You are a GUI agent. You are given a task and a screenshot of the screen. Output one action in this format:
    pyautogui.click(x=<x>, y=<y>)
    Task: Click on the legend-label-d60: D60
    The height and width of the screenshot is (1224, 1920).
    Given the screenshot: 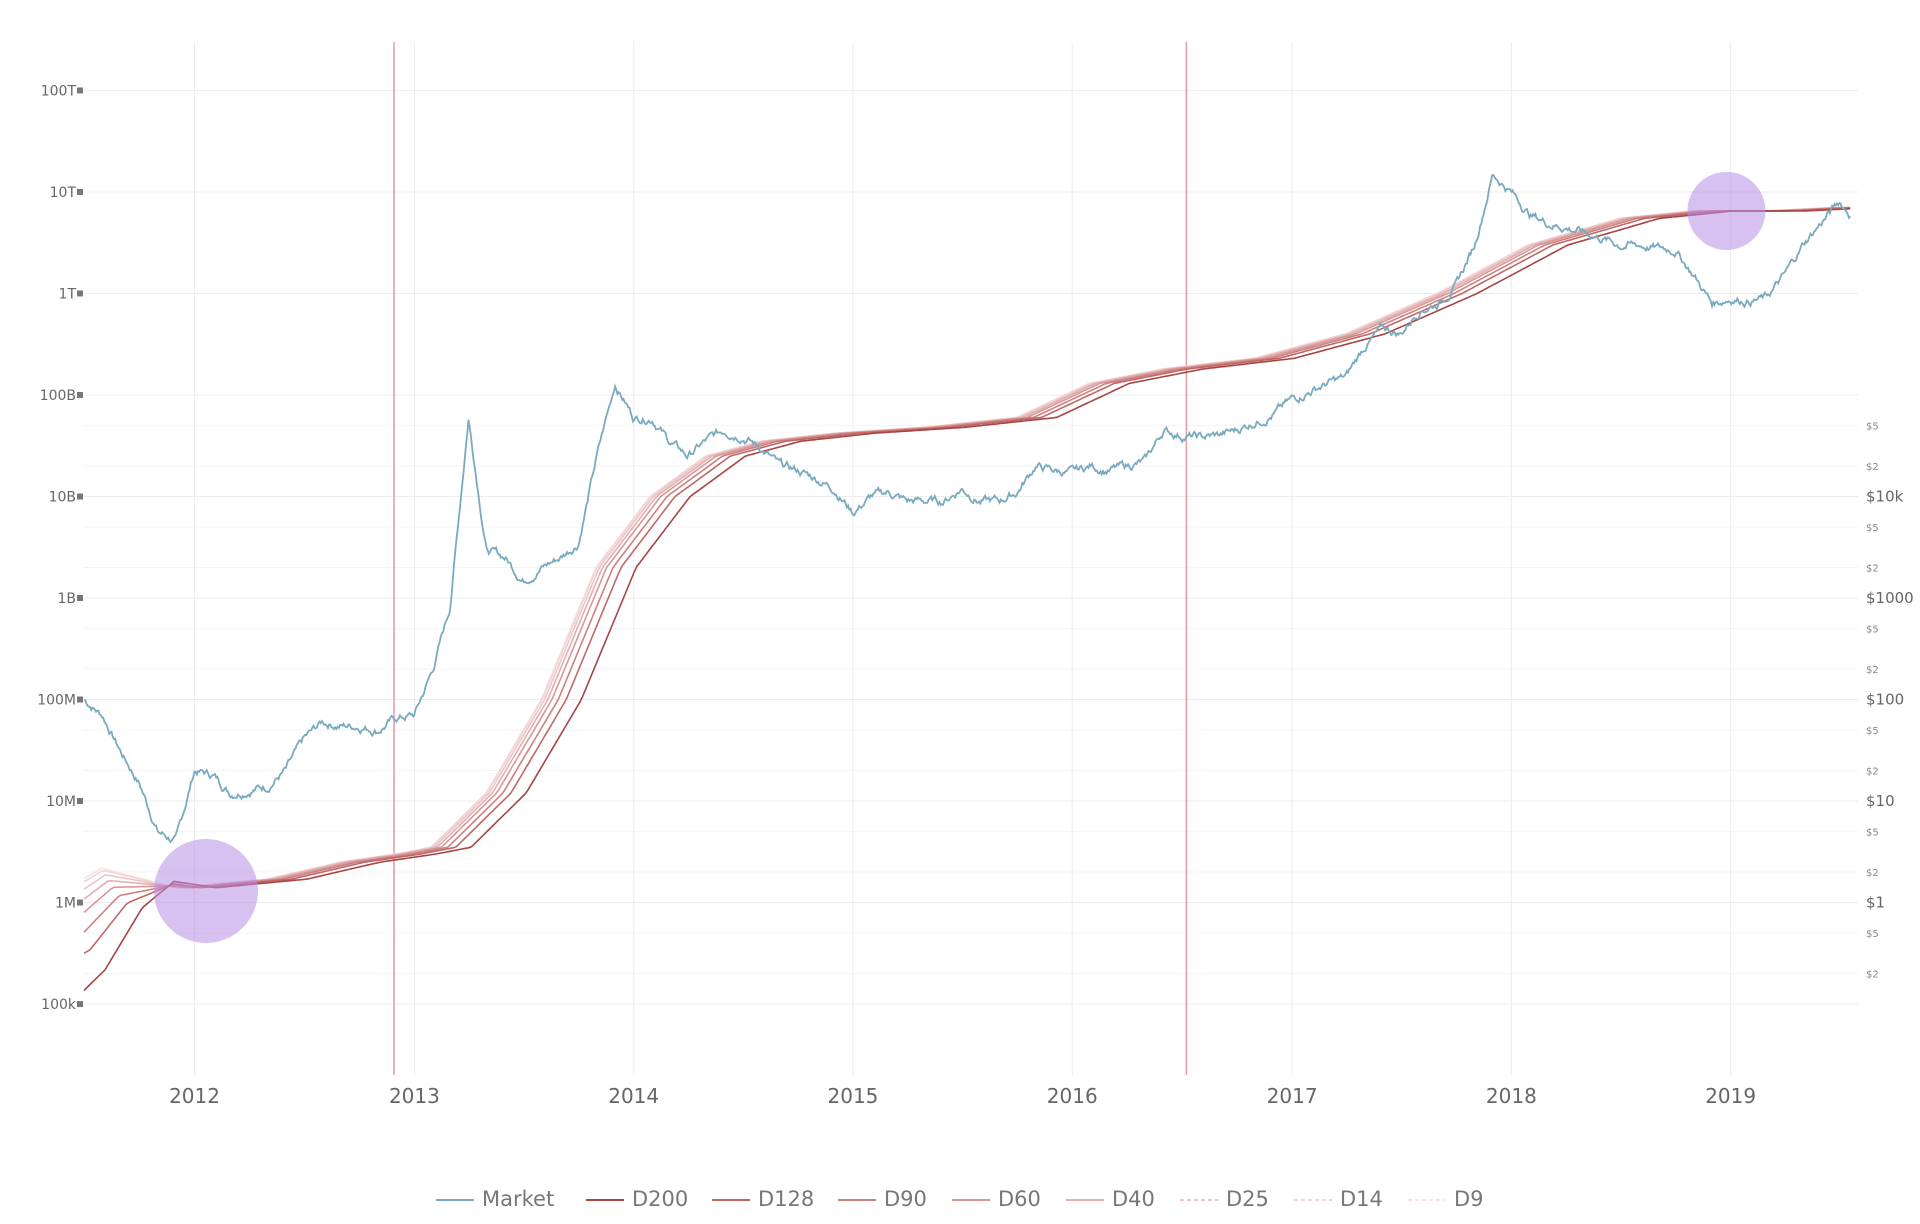 What is the action you would take?
    pyautogui.click(x=1019, y=1199)
    